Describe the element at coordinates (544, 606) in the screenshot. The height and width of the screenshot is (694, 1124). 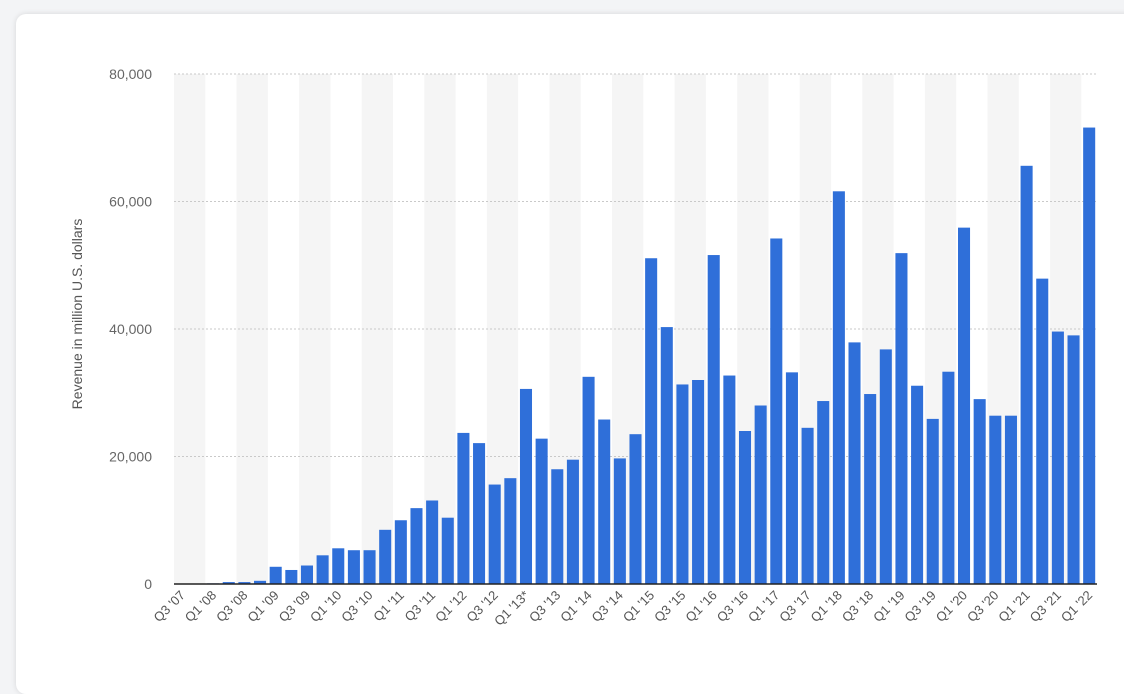
I see `x-tick-label: Q3 '13` at that location.